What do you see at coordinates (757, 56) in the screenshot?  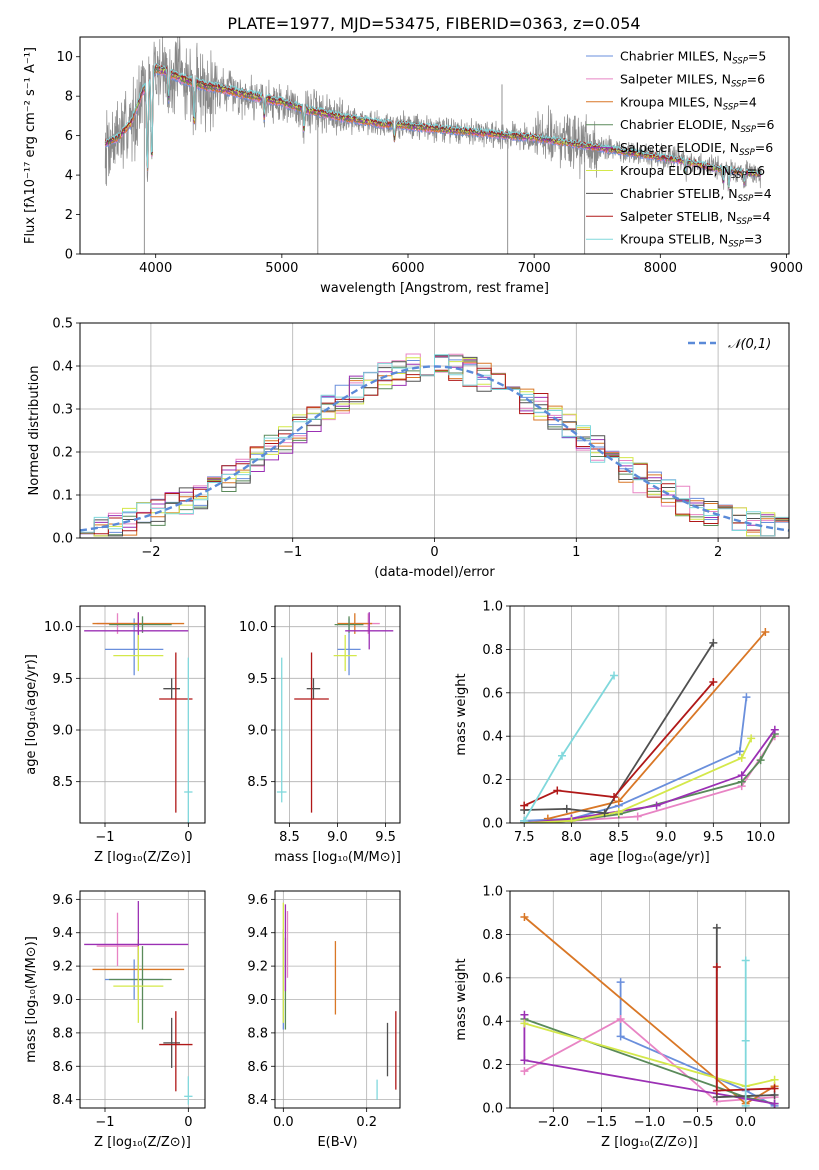 I see `legend-nssp: =5` at bounding box center [757, 56].